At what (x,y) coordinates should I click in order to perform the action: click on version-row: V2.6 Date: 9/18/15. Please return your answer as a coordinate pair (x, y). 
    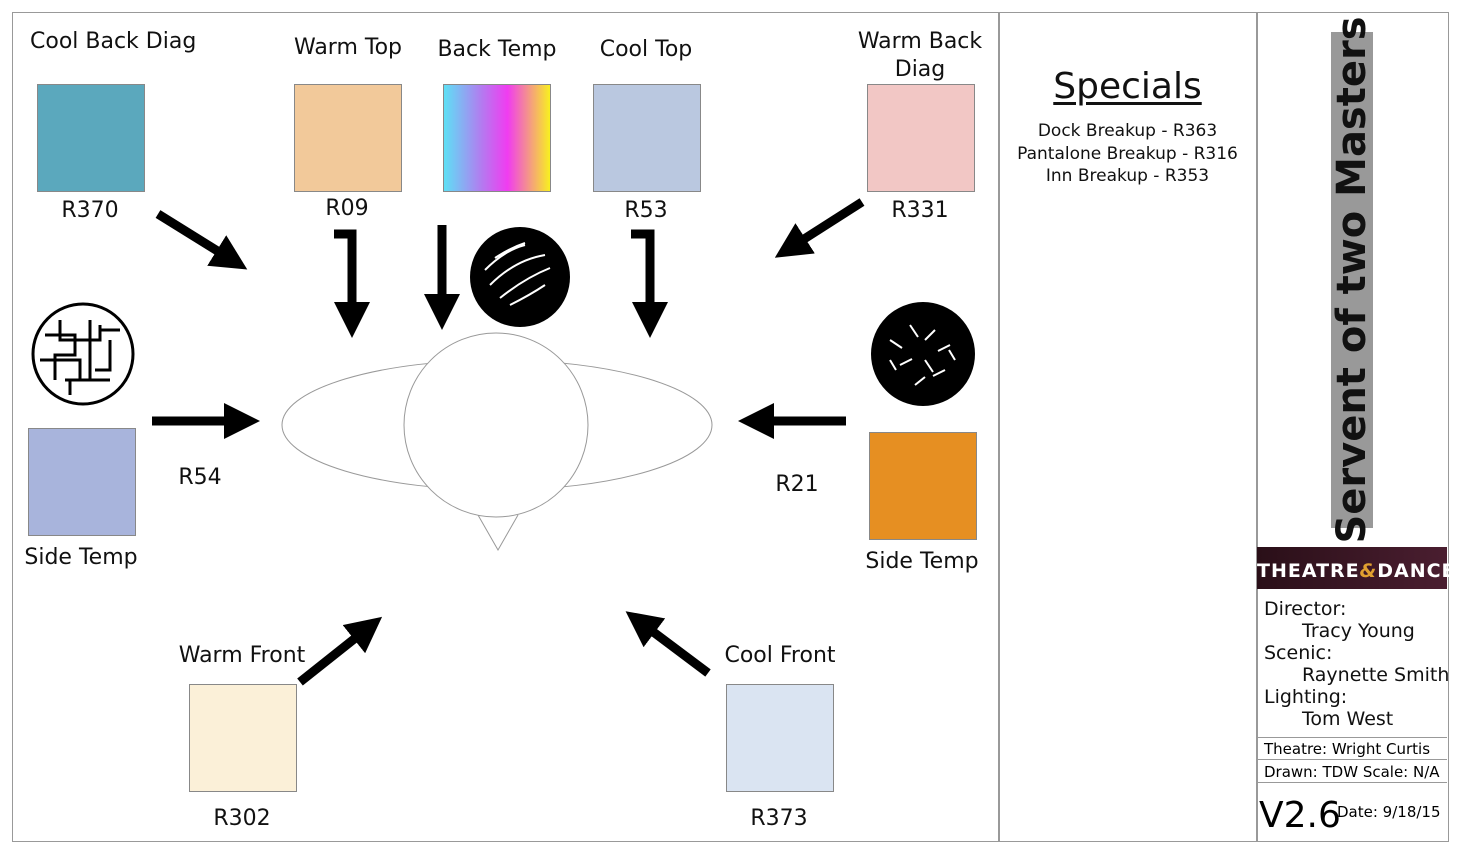
    Looking at the image, I should click on (1352, 811).